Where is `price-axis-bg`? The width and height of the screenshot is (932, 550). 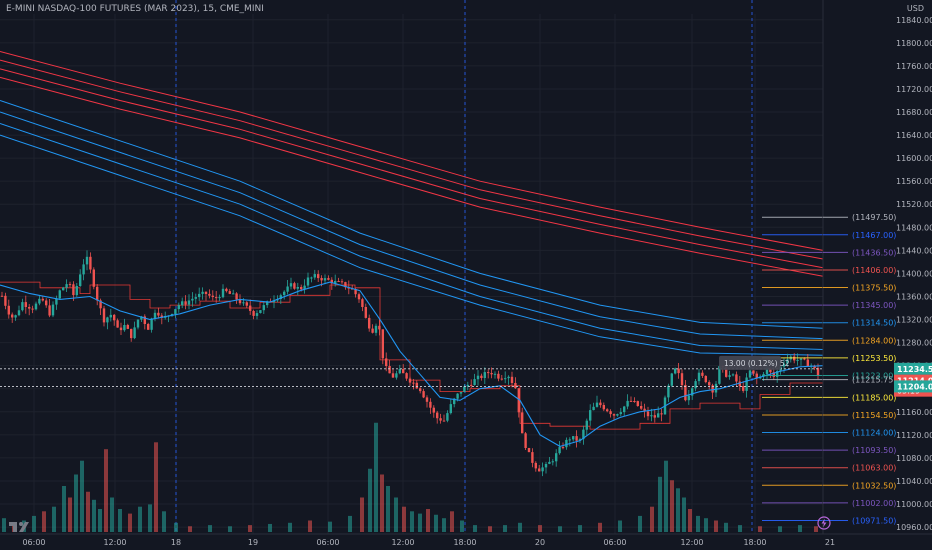
price-axis-bg is located at coordinates (877, 275).